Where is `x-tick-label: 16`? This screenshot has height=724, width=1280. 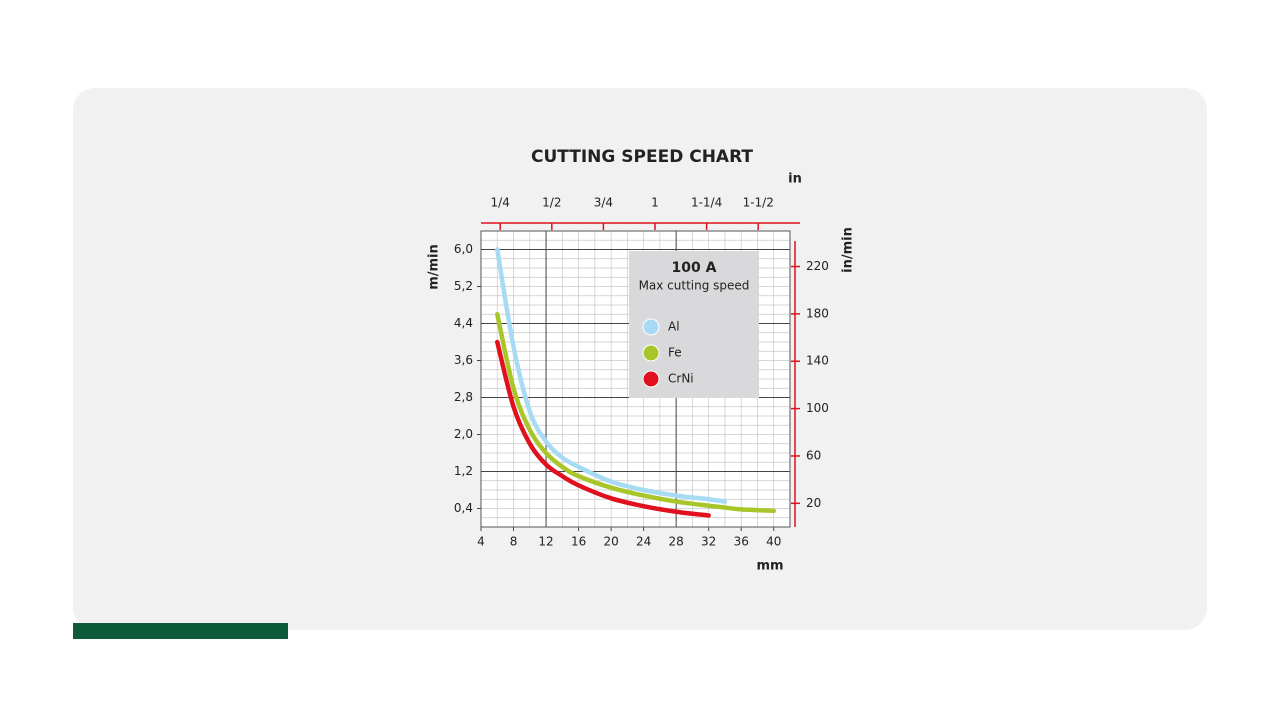 x-tick-label: 16 is located at coordinates (578, 542).